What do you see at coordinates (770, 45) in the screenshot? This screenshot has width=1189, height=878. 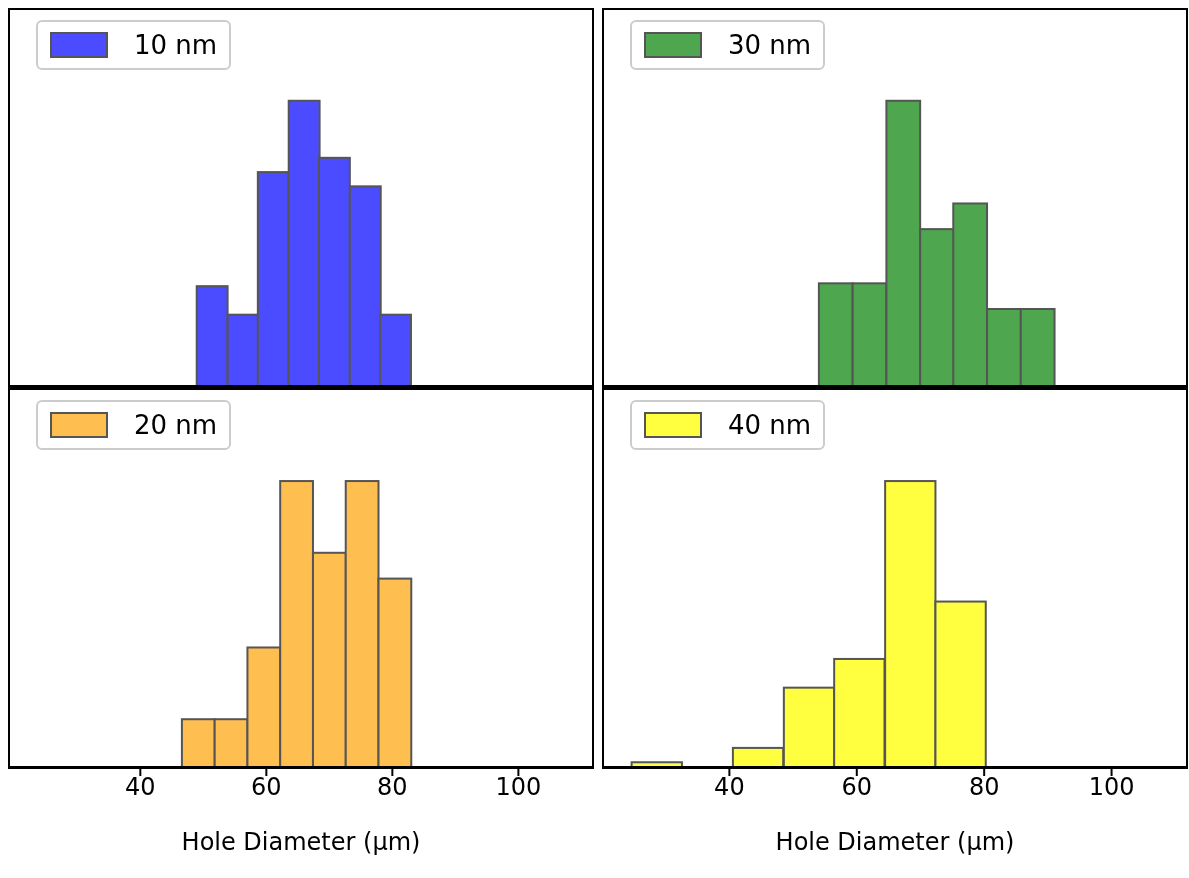 I see `legend-label: 30 nm` at bounding box center [770, 45].